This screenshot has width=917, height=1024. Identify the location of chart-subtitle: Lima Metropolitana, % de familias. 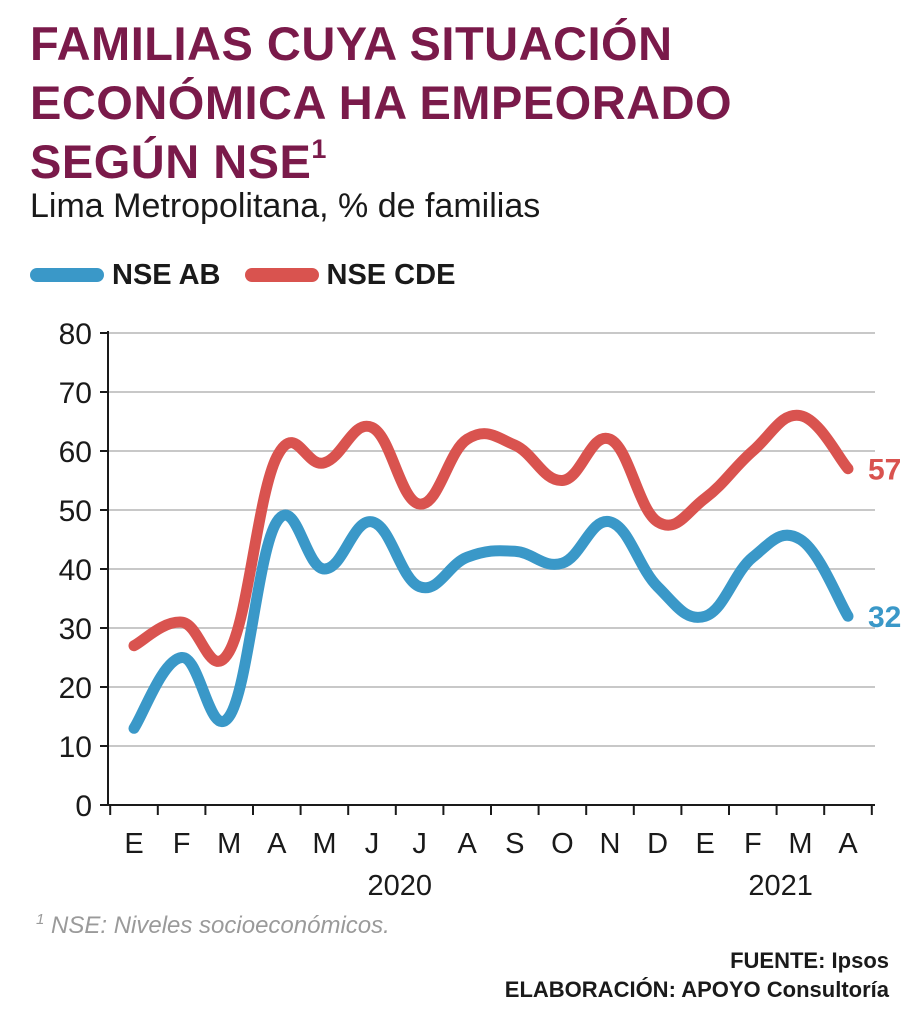
(285, 206).